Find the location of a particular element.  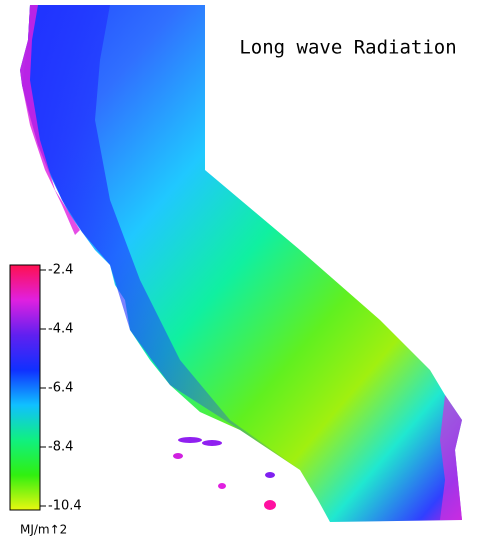

colorbar is located at coordinates (25, 387).